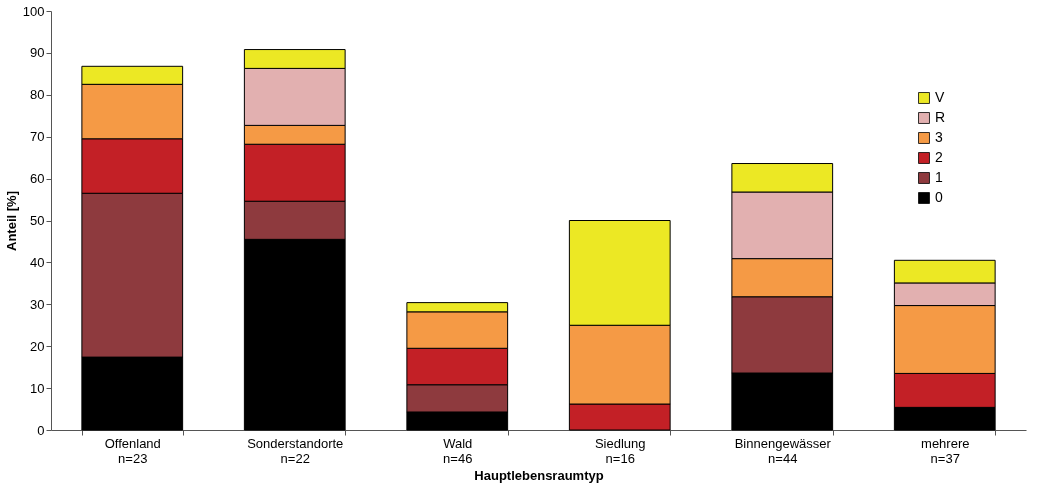  What do you see at coordinates (939, 197) in the screenshot?
I see `legend-label: 0` at bounding box center [939, 197].